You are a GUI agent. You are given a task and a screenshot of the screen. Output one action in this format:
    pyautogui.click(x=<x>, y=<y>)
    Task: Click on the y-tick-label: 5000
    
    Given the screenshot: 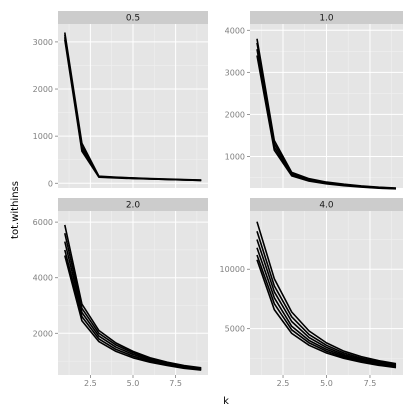 What is the action you would take?
    pyautogui.click(x=235, y=329)
    